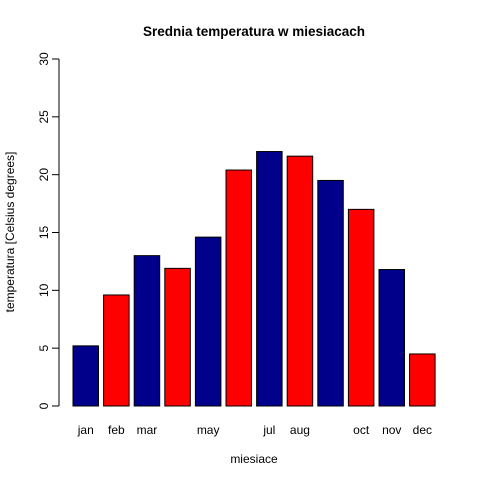 The height and width of the screenshot is (480, 480). What do you see at coordinates (391, 430) in the screenshot?
I see `x-tick-label-nov: nov` at bounding box center [391, 430].